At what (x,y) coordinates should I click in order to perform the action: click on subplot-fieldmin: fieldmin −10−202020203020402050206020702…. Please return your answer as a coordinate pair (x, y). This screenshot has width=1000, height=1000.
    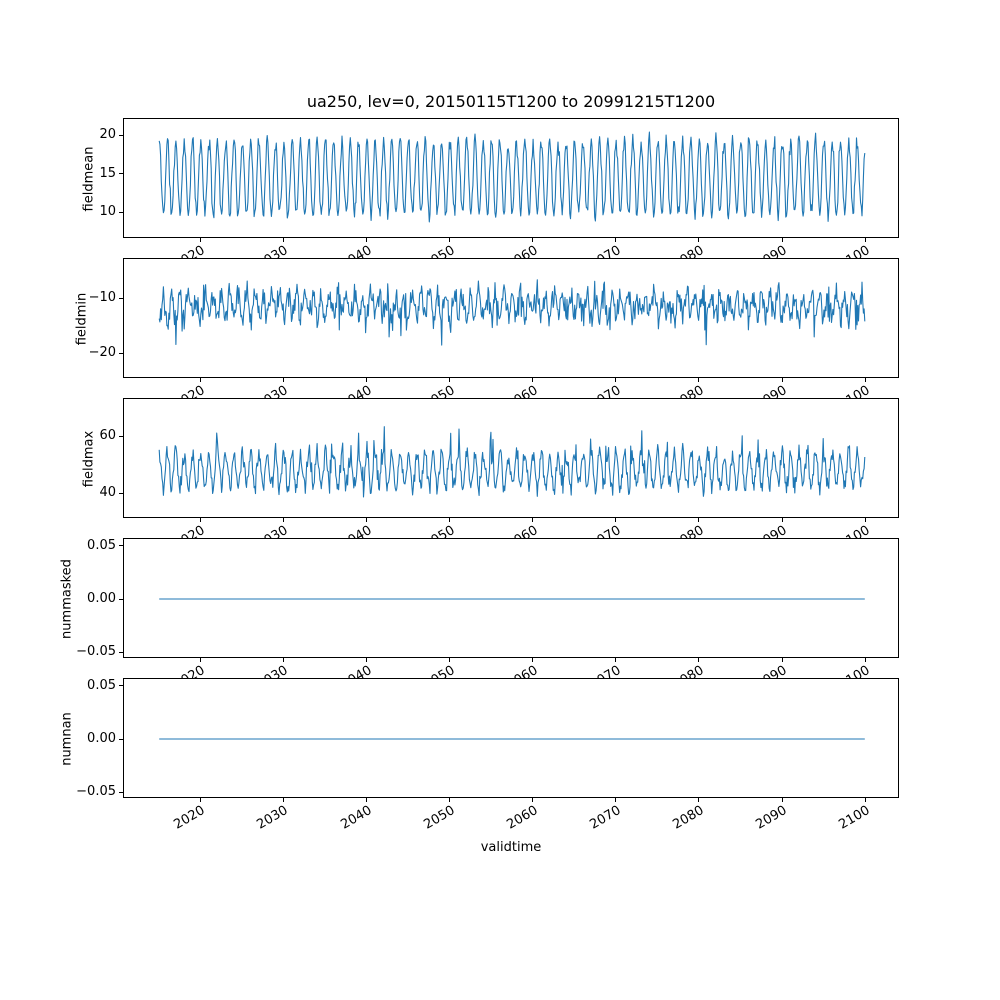
    Looking at the image, I should click on (486, 335).